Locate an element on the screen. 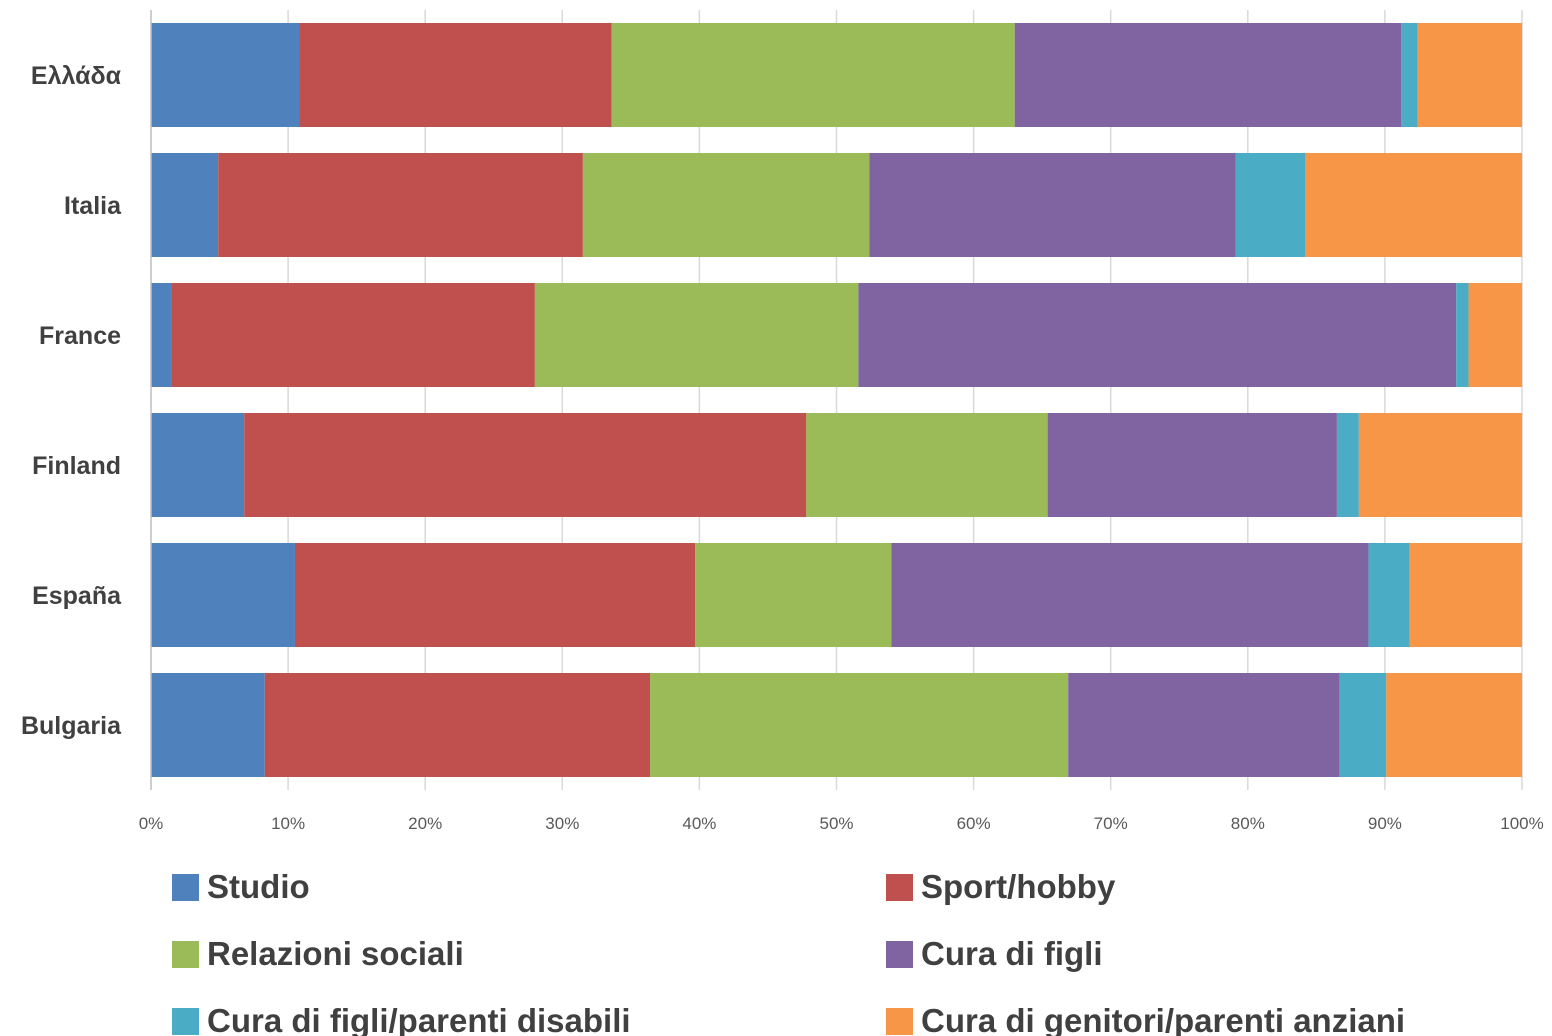 This screenshot has height=1036, width=1552. legend-label: Studio is located at coordinates (258, 886).